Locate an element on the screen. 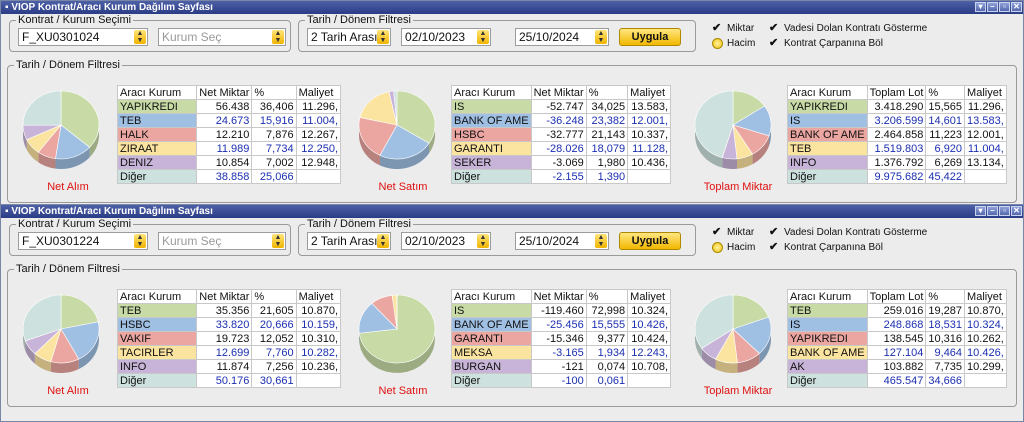 Image resolution: width=1024 pixels, height=422 pixels. table-row: HSBC -32.777 21,143 10.337, is located at coordinates (561, 134).